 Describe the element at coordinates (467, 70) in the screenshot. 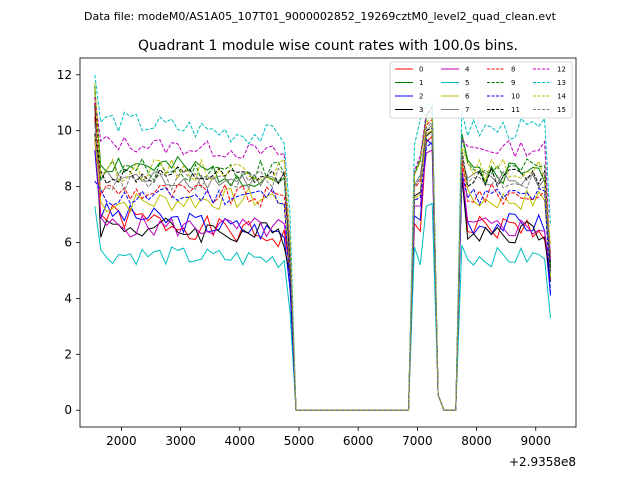

I see `legend-label-4: 4` at that location.